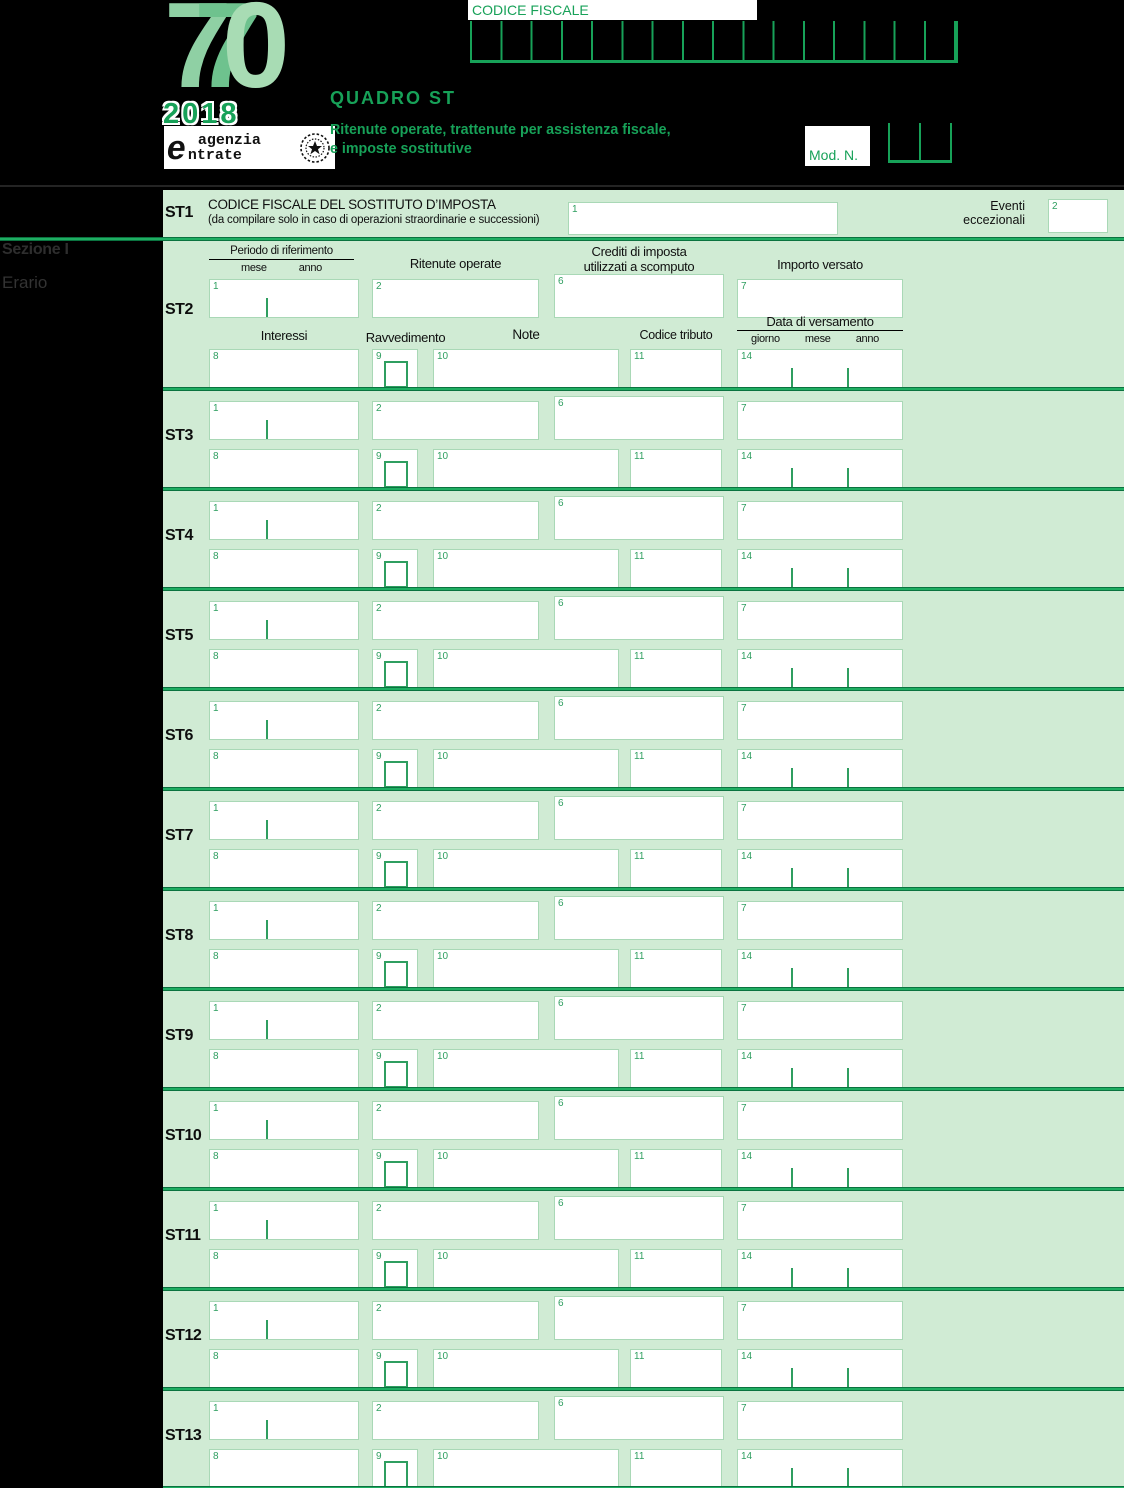 The height and width of the screenshot is (1488, 1124). What do you see at coordinates (703, 218) in the screenshot?
I see `field-codice-fiscale-sostituto: 1` at bounding box center [703, 218].